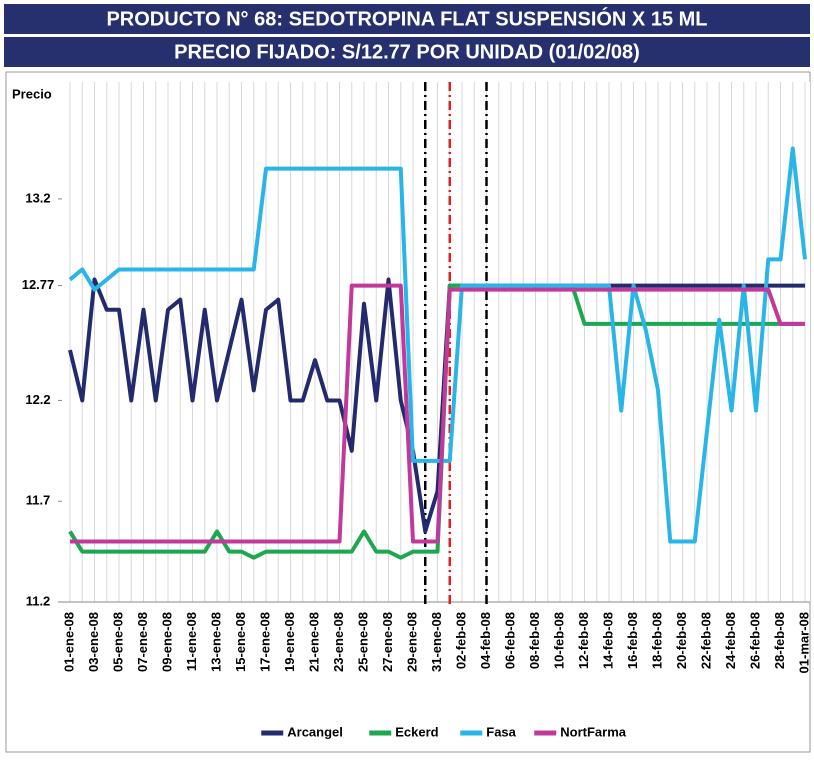  I want to click on x-tick-label: 24-feb-08, so click(730, 640).